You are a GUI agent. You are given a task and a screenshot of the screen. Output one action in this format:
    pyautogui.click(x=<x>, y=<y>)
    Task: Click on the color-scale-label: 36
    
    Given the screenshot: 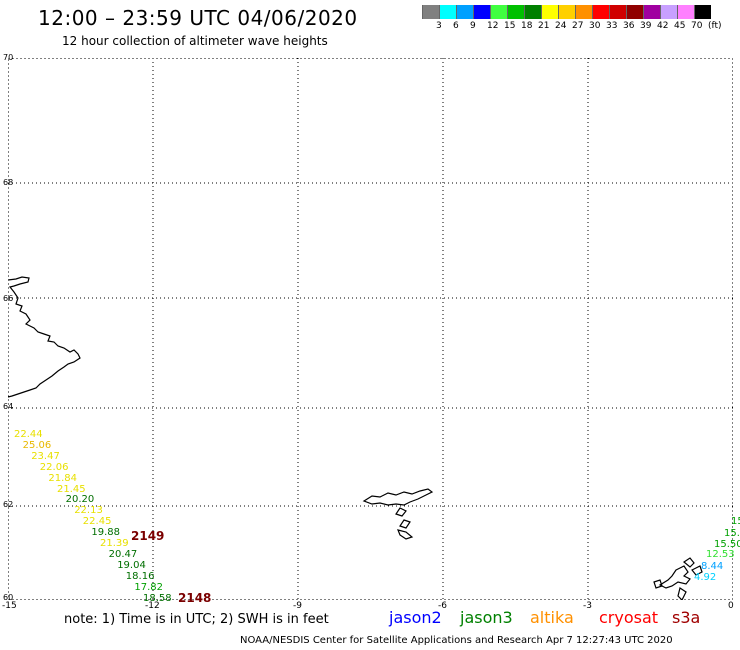 What is the action you would take?
    pyautogui.click(x=629, y=26)
    